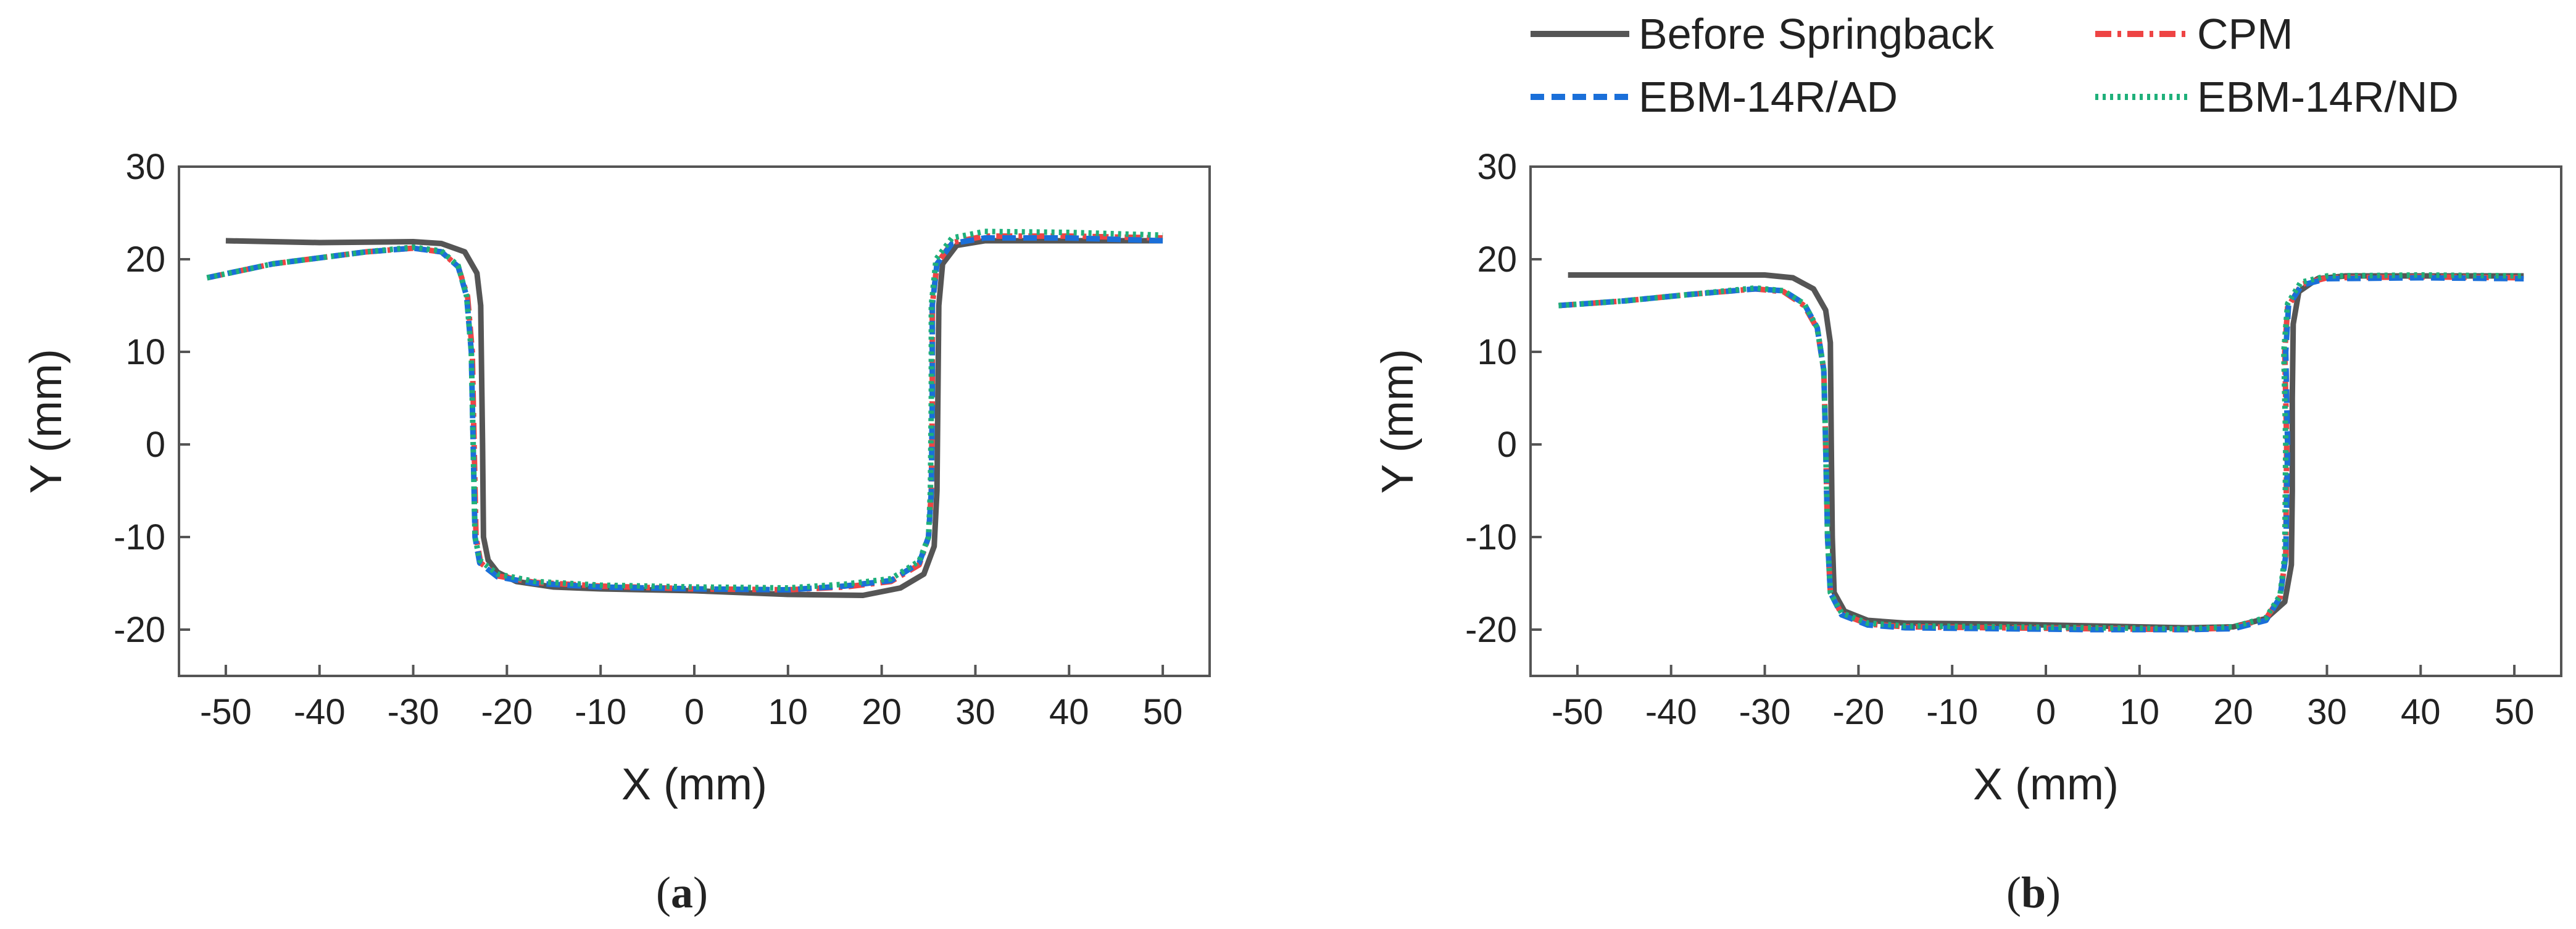 This screenshot has width=2576, height=929. I want to click on panel-caption-b: (b), so click(2033, 892).